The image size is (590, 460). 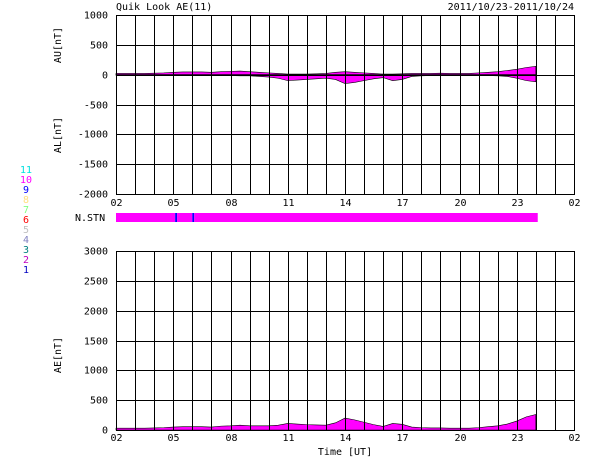 What do you see at coordinates (26, 240) in the screenshot?
I see `legend-entry: 4` at bounding box center [26, 240].